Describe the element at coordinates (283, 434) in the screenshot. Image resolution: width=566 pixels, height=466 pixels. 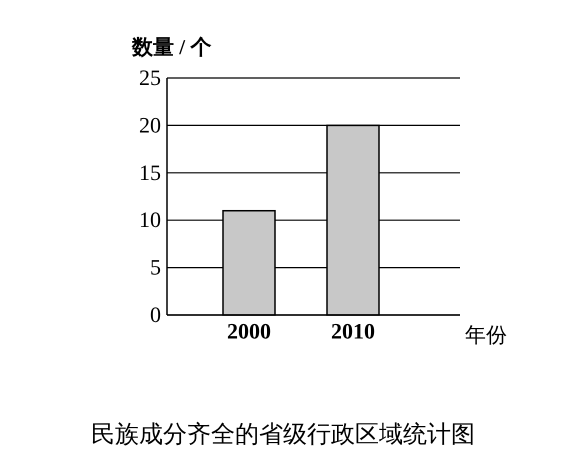
I see `text: 民族成分齐全的省级行政区域统计图` at that location.